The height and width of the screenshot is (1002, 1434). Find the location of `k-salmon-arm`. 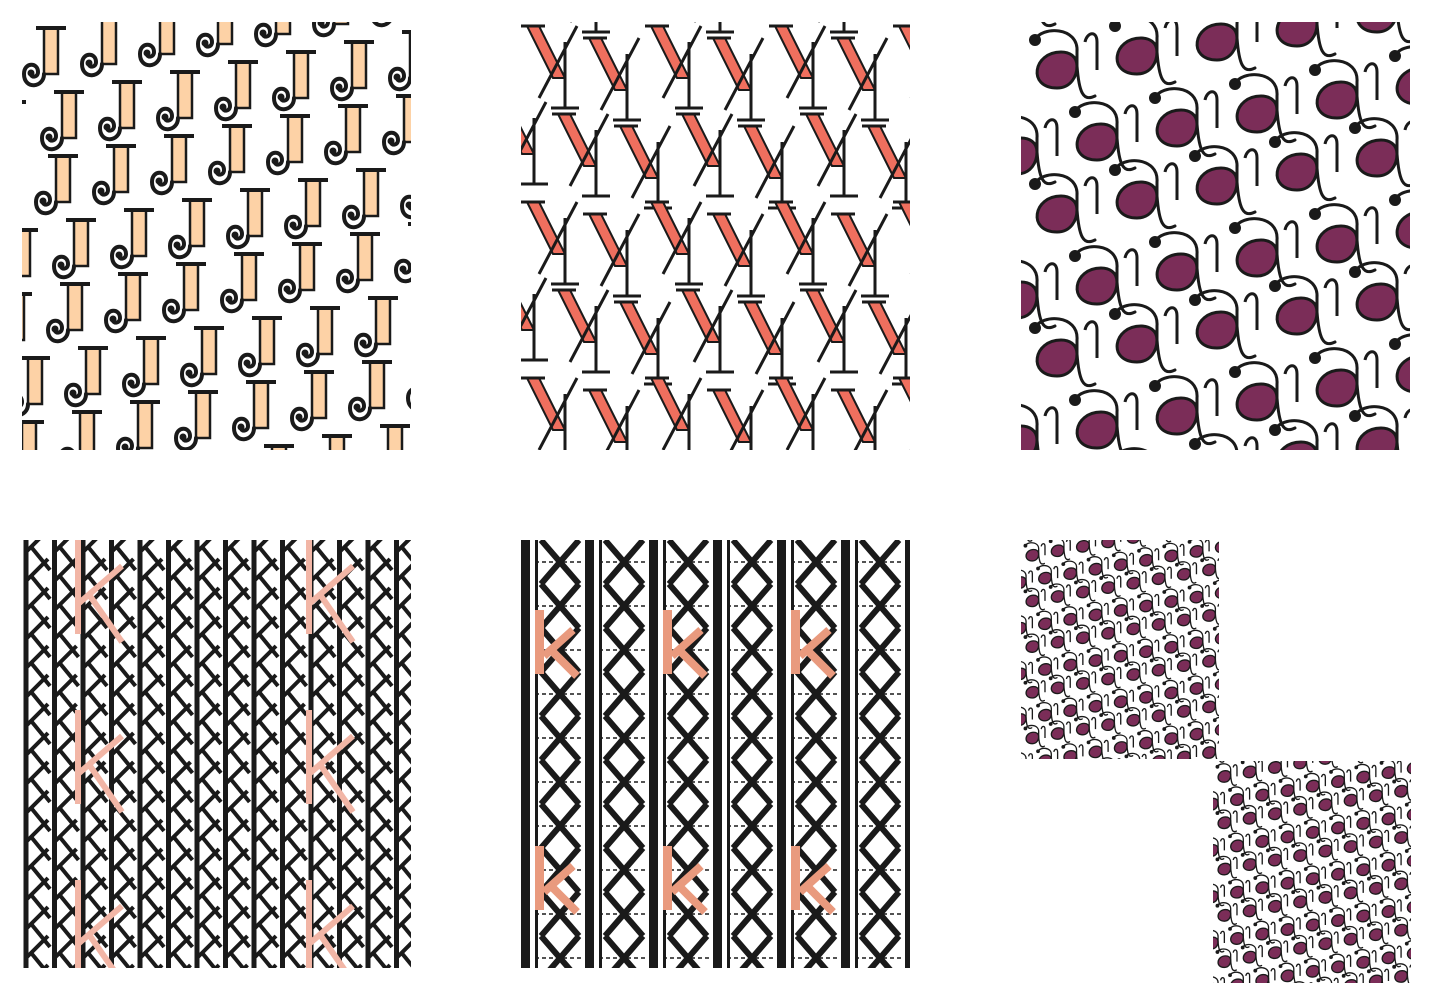

k-salmon-arm is located at coordinates (814, 643).